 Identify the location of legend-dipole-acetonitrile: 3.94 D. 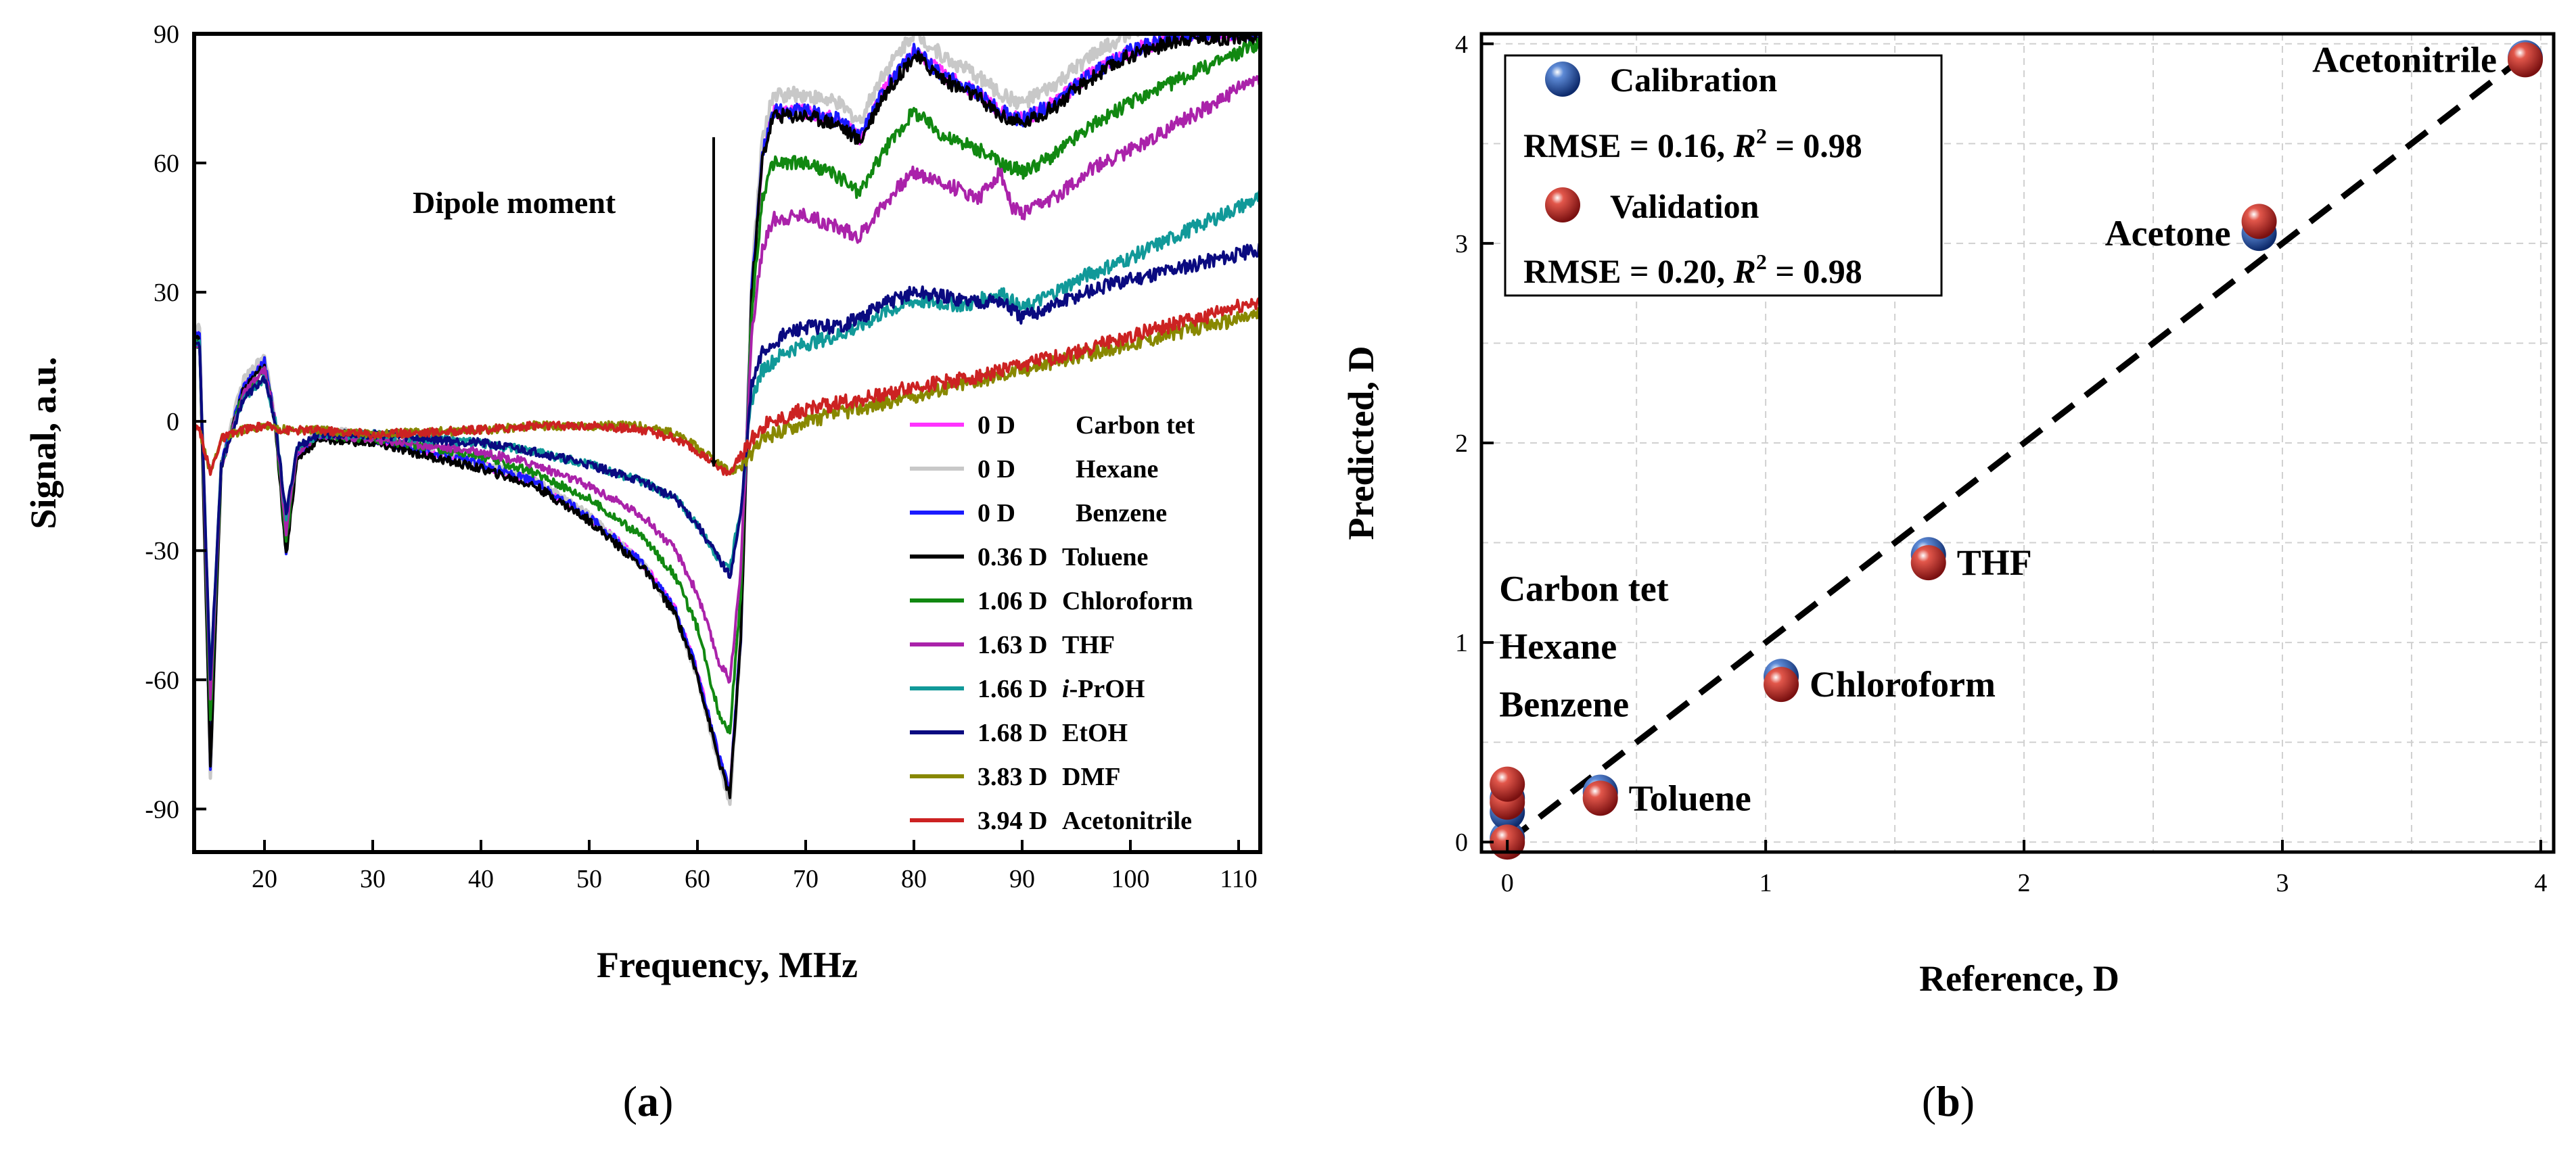
(1012, 821).